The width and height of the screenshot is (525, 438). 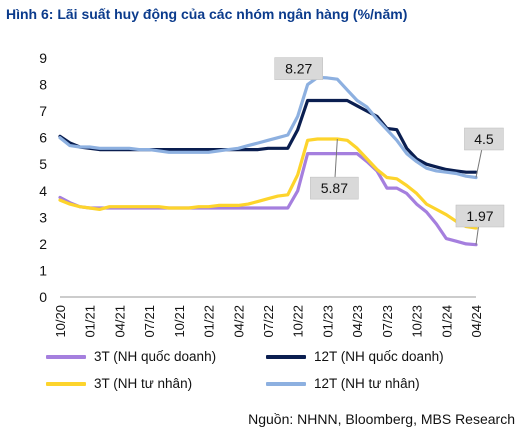 What do you see at coordinates (476, 321) in the screenshot?
I see `x-tick-label: 04/24` at bounding box center [476, 321].